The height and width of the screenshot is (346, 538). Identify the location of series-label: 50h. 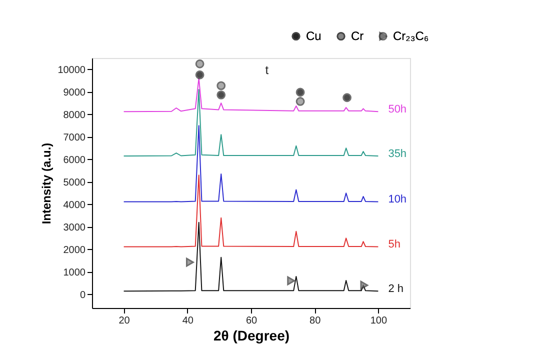
(397, 110).